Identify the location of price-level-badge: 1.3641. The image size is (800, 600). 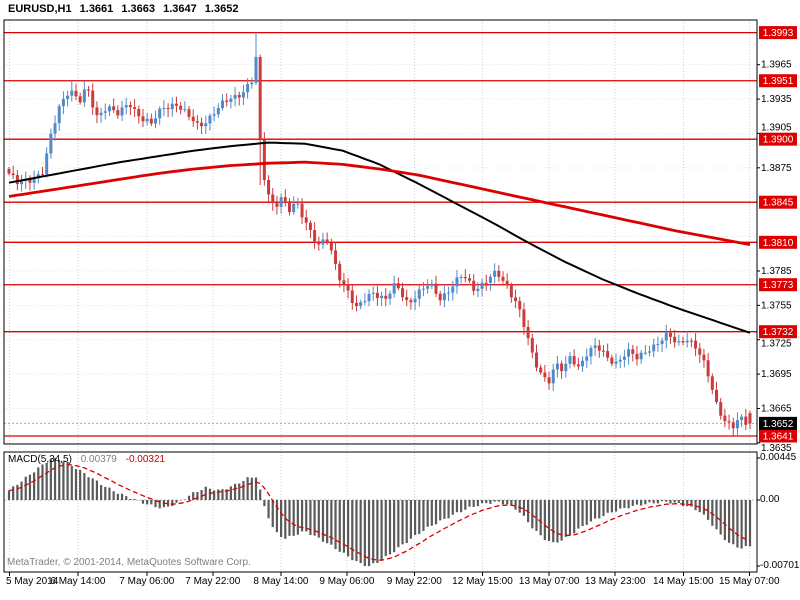
(778, 436).